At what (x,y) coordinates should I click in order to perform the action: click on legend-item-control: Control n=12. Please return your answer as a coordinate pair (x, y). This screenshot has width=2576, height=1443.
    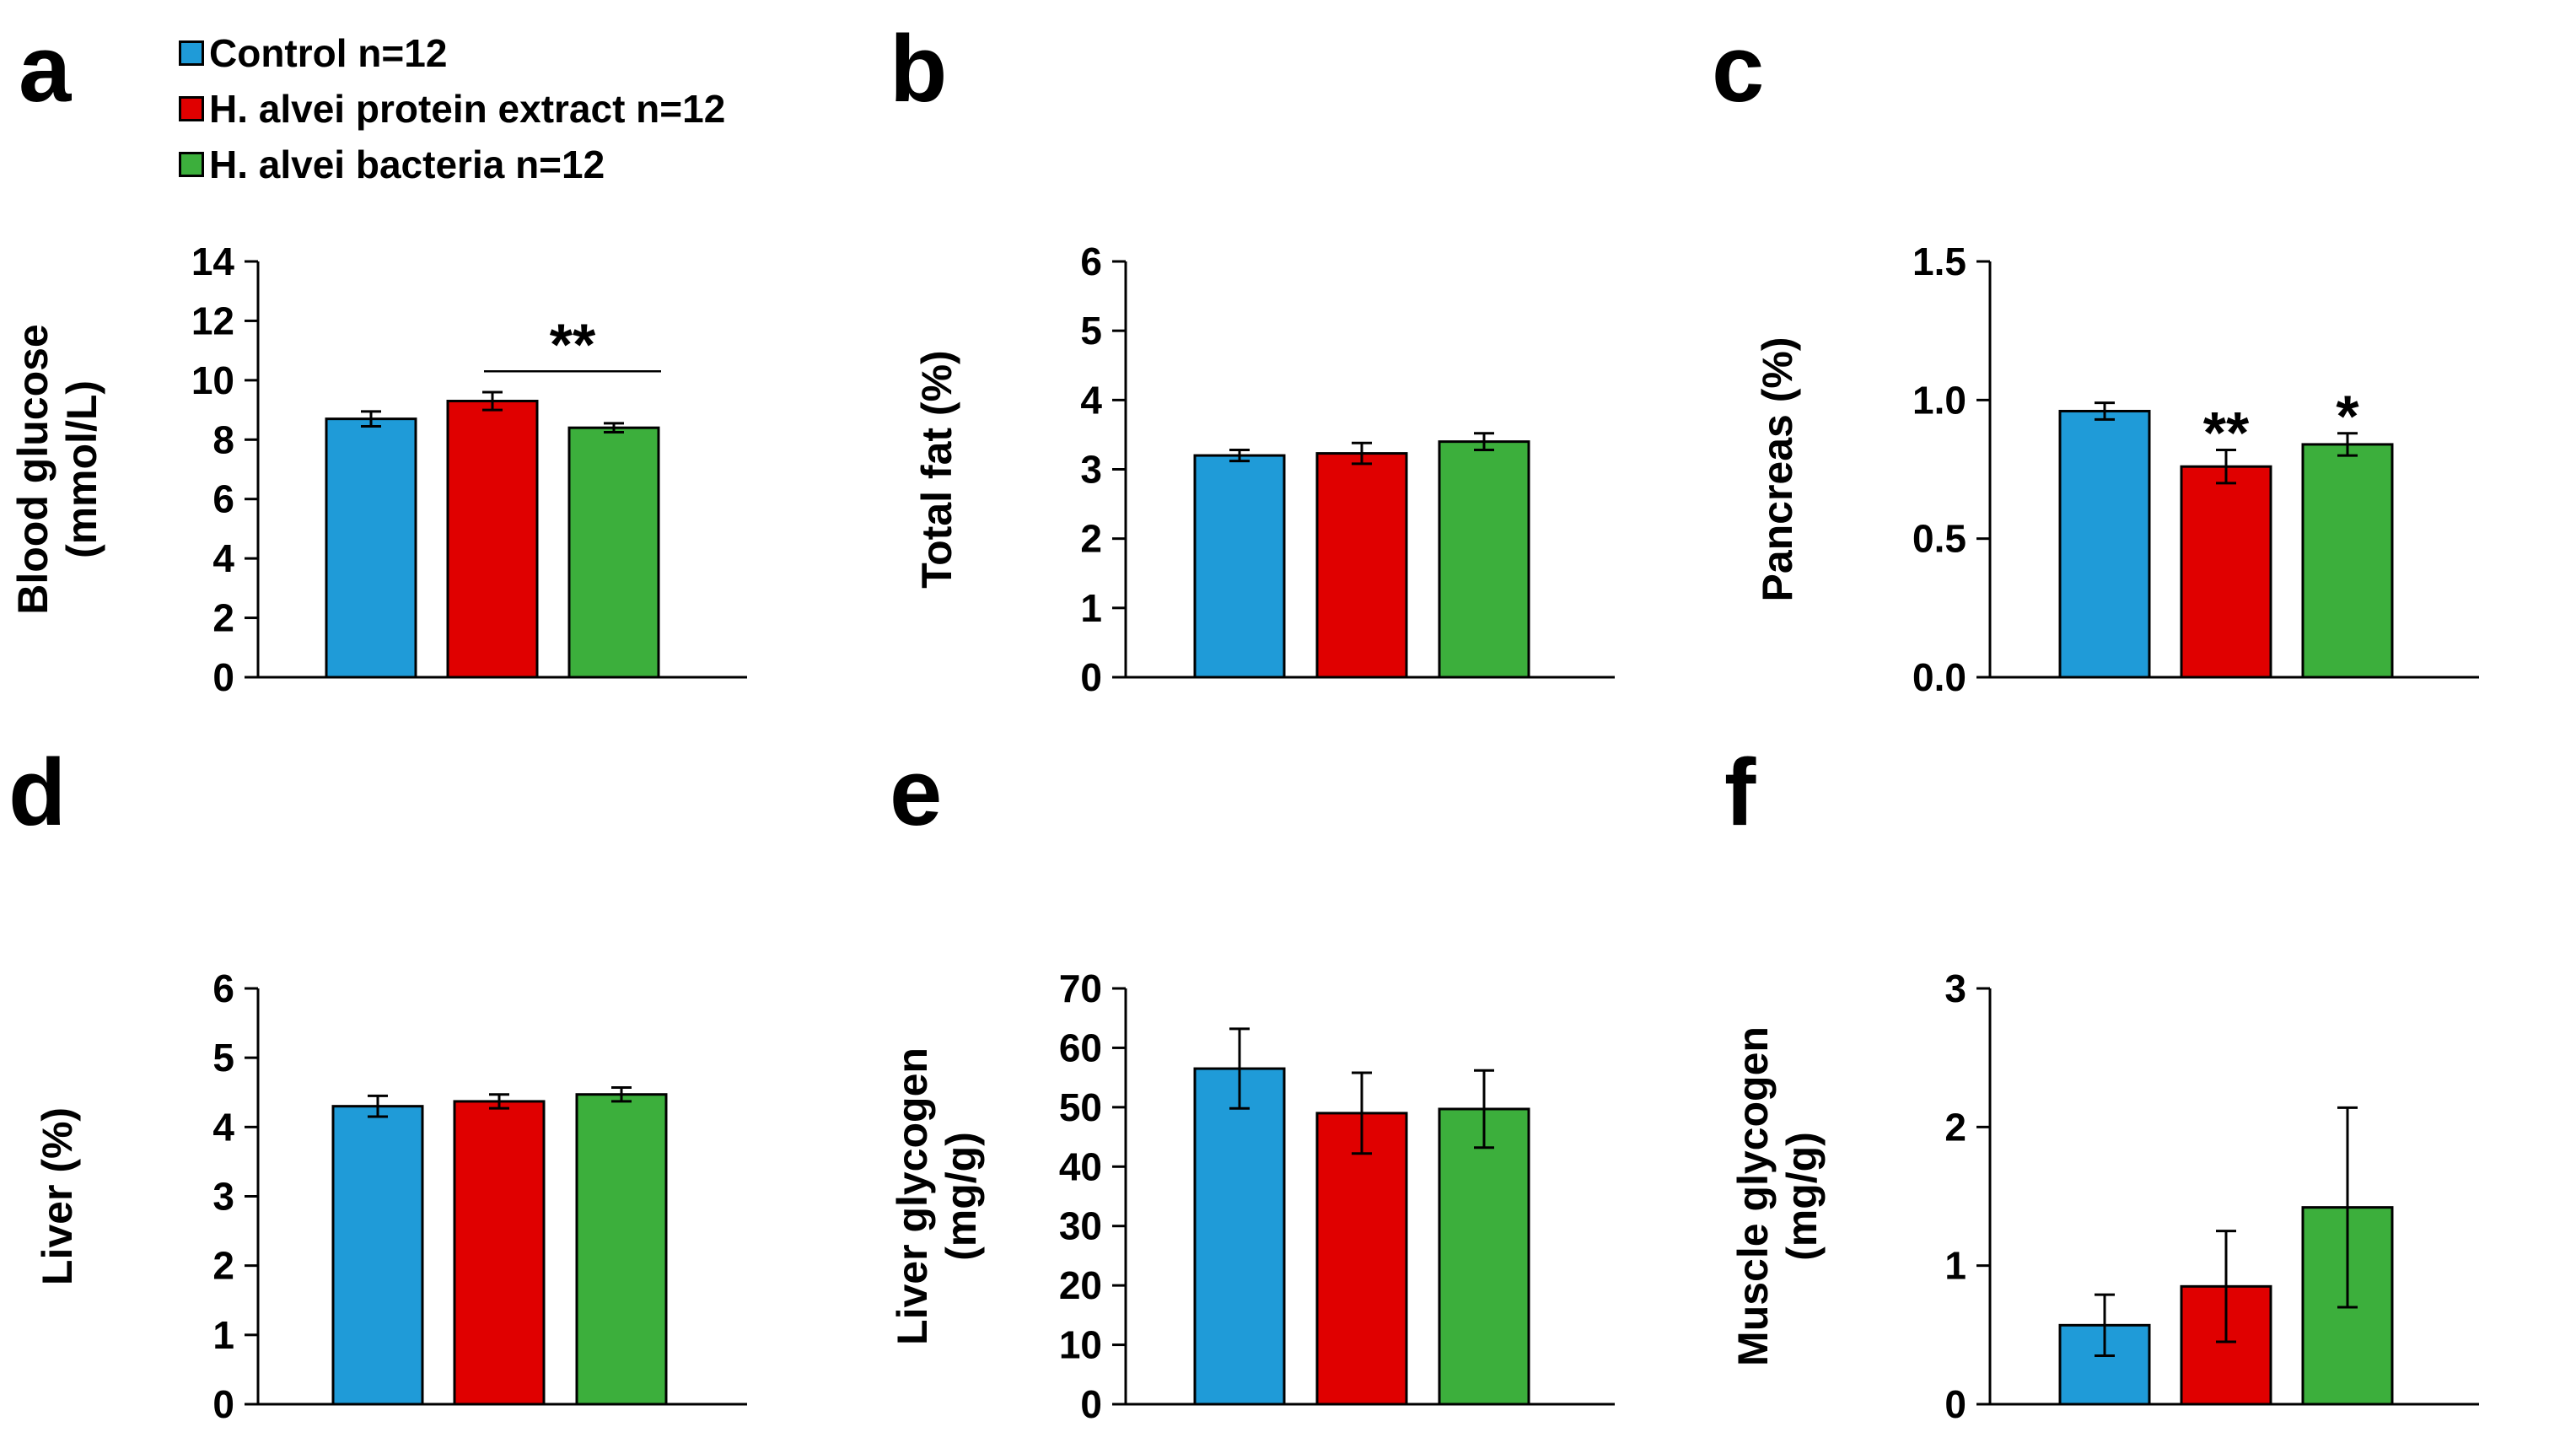
    Looking at the image, I should click on (452, 53).